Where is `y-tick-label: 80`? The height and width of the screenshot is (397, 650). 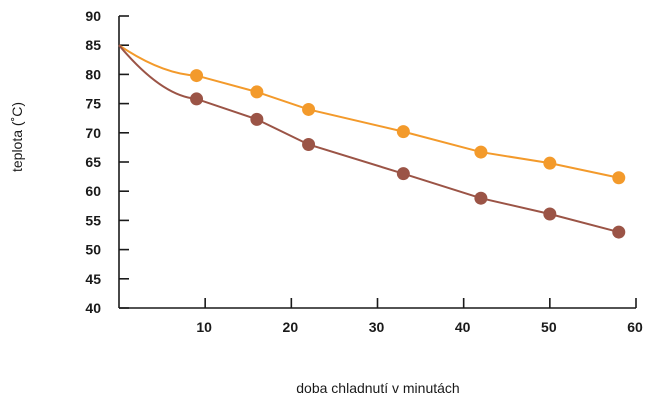 y-tick-label: 80 is located at coordinates (93, 74).